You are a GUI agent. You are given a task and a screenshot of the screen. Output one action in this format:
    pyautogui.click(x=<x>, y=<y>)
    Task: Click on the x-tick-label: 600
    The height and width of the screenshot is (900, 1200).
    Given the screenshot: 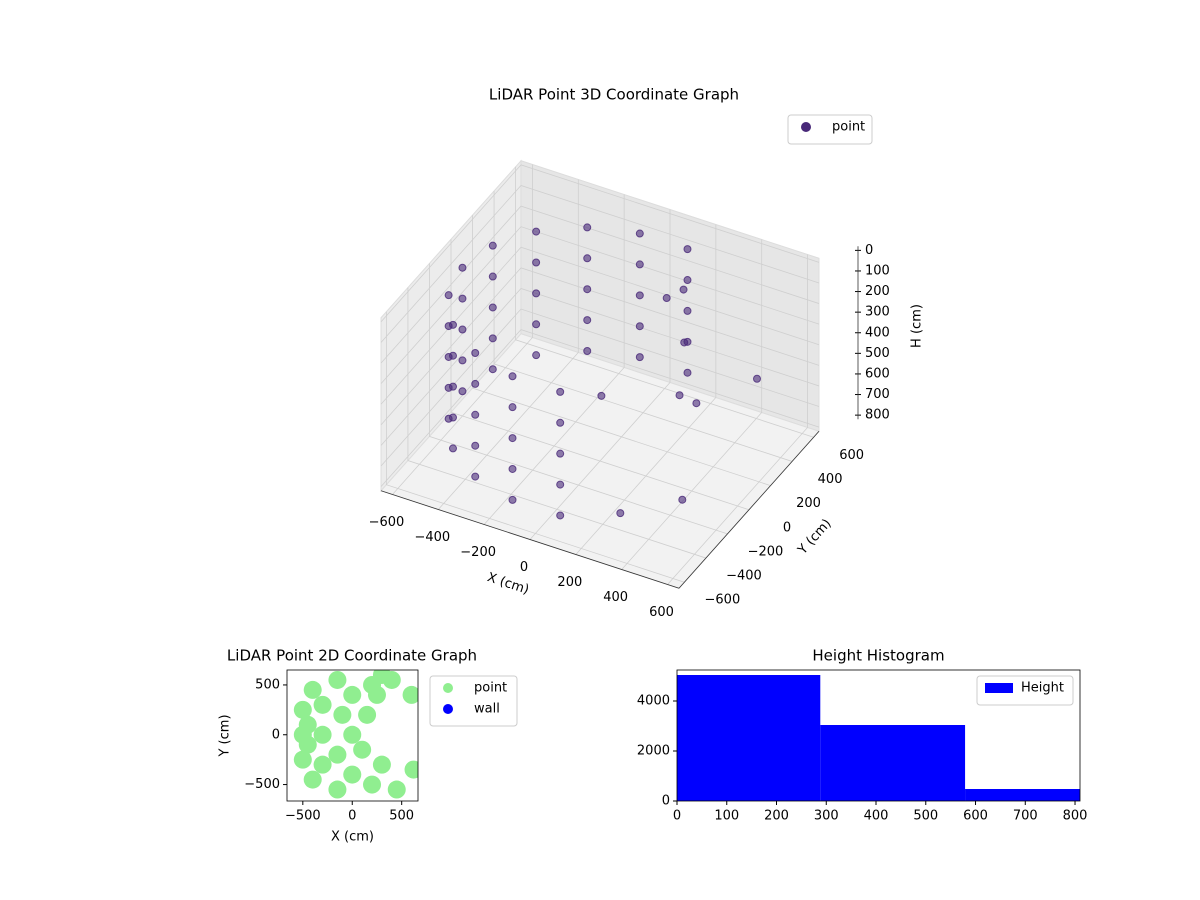 What is the action you would take?
    pyautogui.click(x=661, y=612)
    